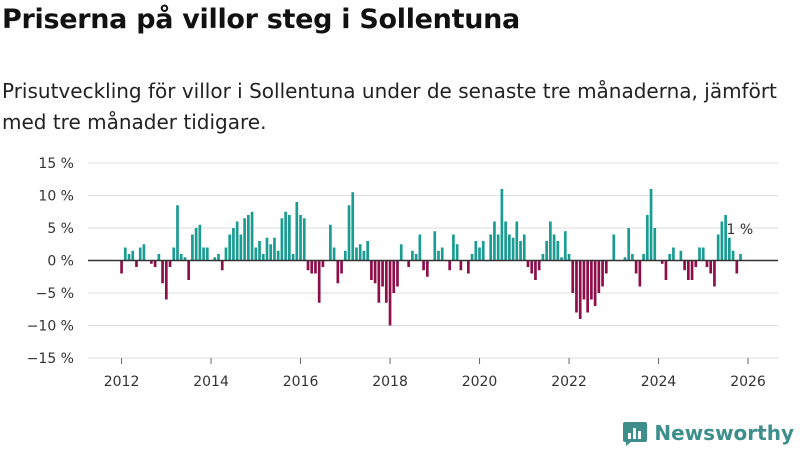 This screenshot has height=450, width=800. Describe the element at coordinates (708, 433) in the screenshot. I see `newsworthy-logo: Newsworthy` at that location.